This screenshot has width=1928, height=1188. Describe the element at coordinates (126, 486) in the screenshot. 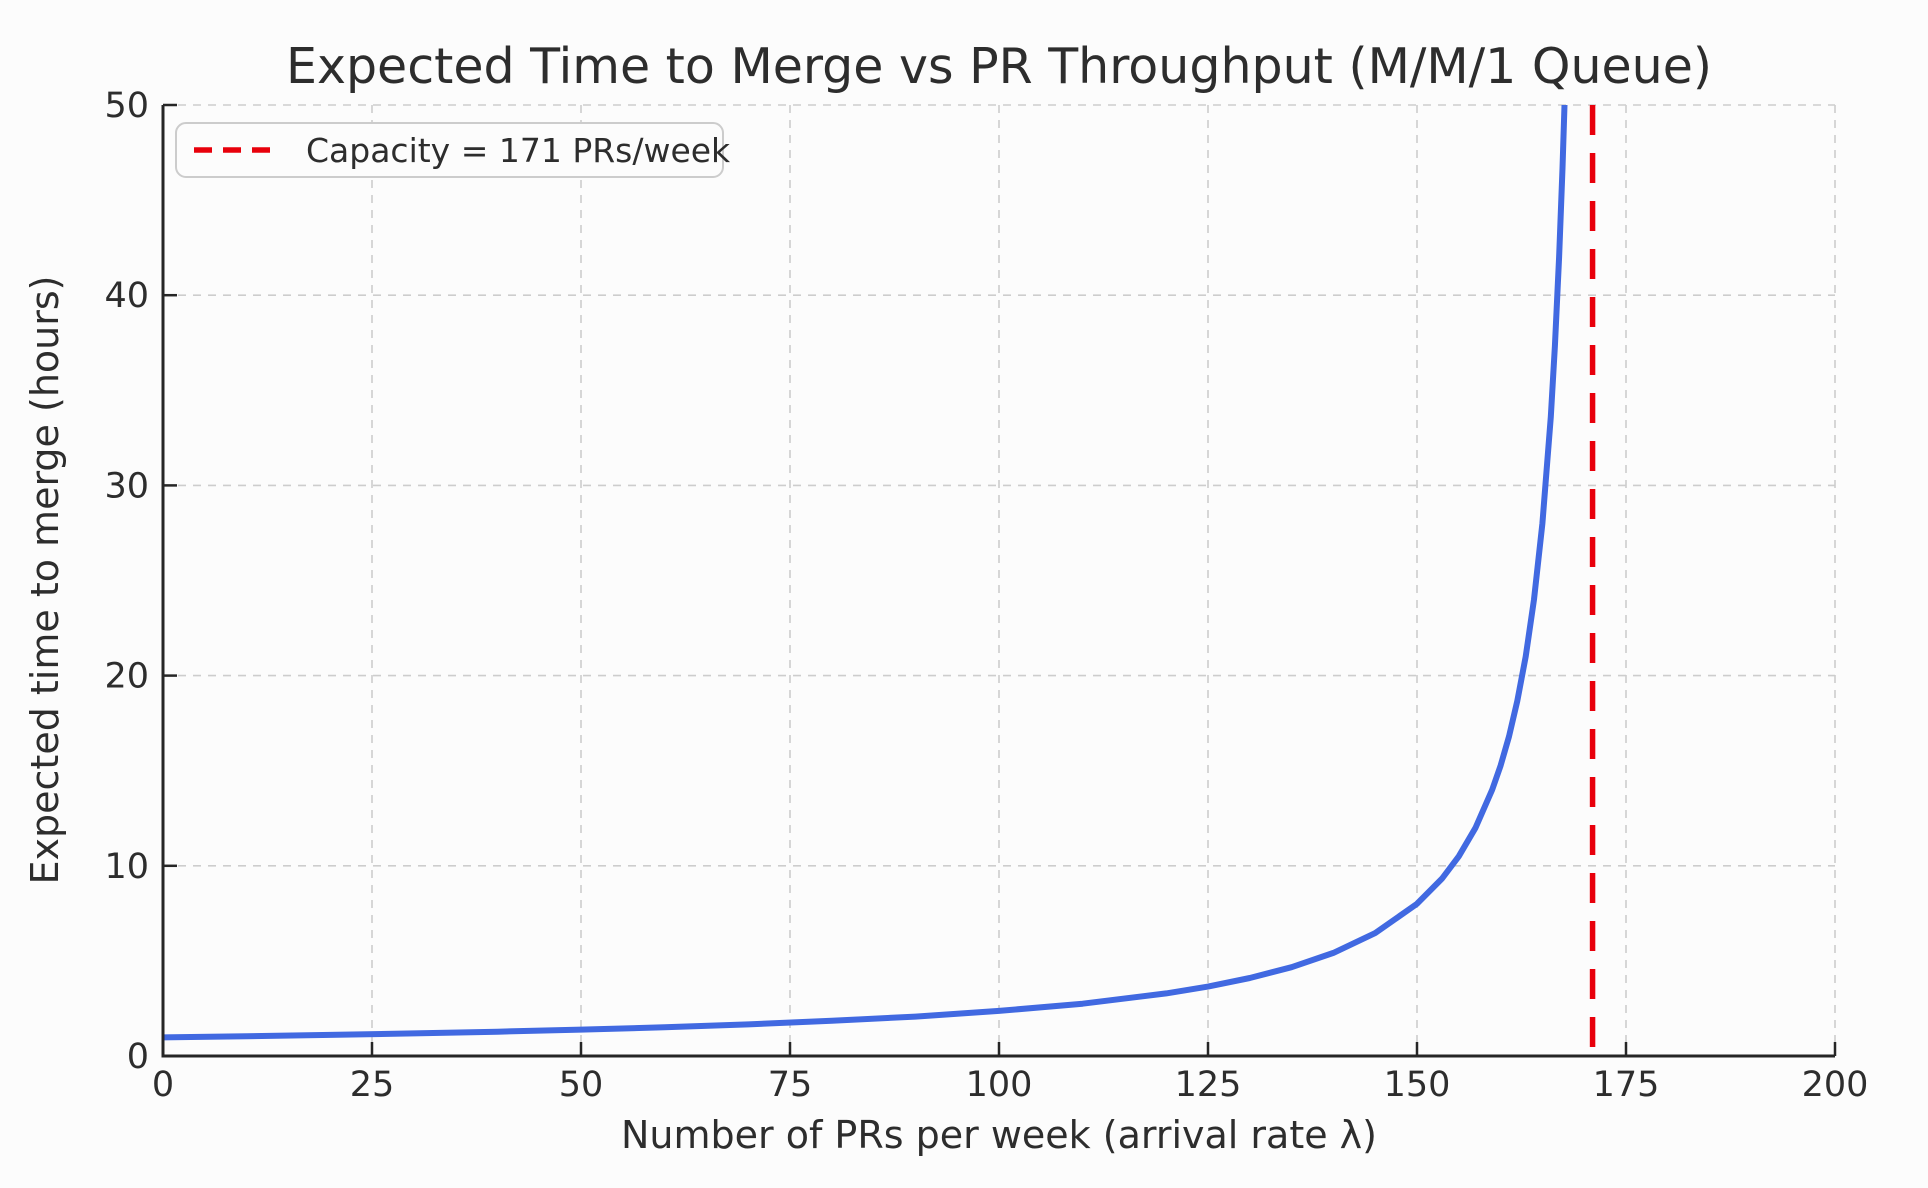

I see `y-tick-label: 30` at that location.